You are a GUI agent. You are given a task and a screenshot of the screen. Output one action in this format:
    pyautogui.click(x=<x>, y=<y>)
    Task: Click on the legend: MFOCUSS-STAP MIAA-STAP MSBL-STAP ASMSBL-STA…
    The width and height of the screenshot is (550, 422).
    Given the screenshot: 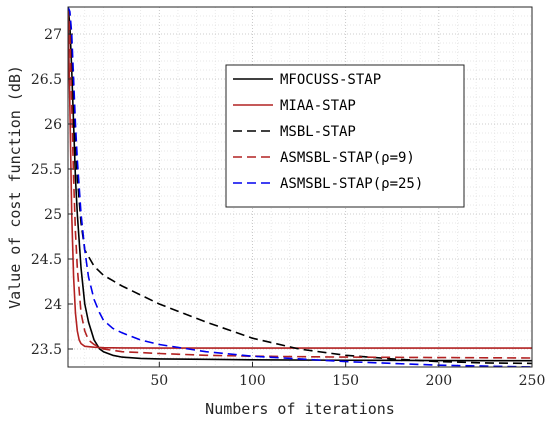 What is the action you would take?
    pyautogui.click(x=345, y=136)
    